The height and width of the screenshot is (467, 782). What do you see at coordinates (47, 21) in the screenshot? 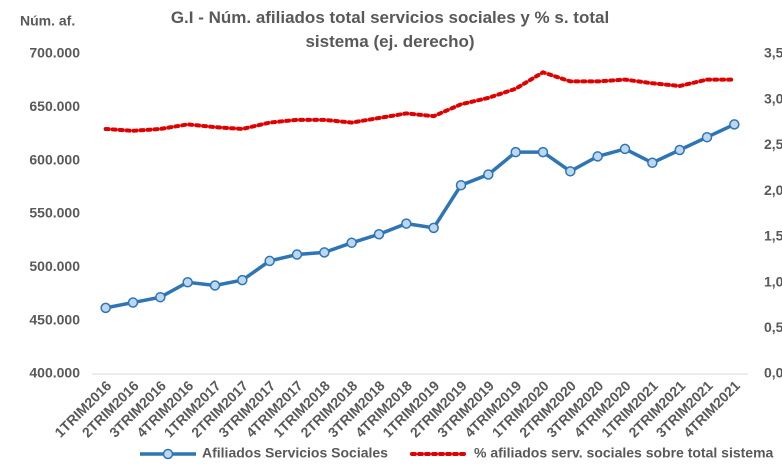
I see `y-axis-label: Núm. af.` at bounding box center [47, 21].